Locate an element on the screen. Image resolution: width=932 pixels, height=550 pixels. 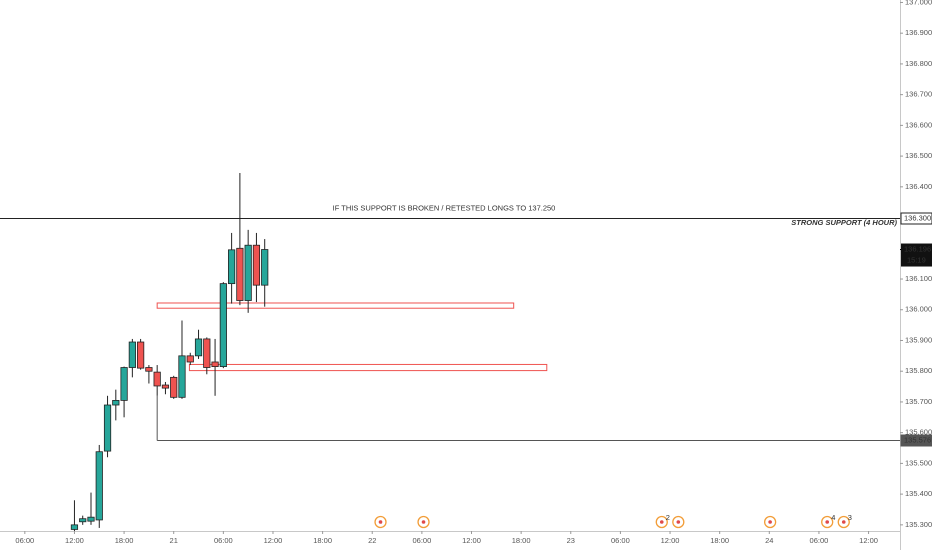
y-tick-label: 135.500 is located at coordinates (918, 462).